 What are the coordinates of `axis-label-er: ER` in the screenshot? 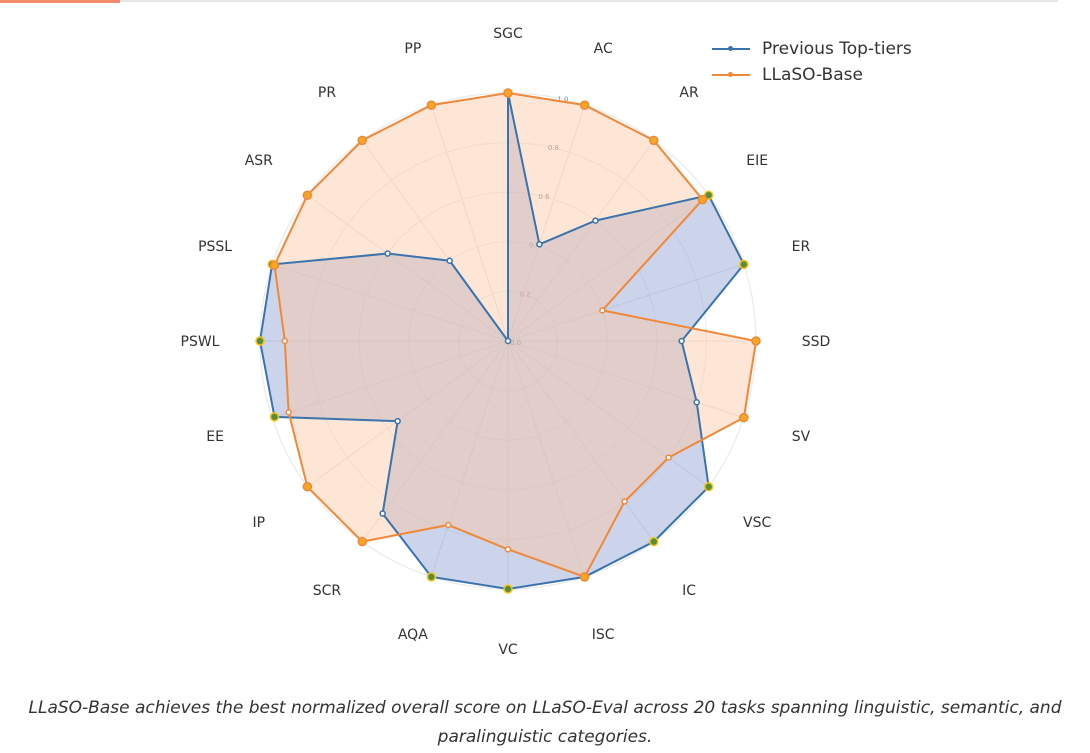 It's located at (801, 247).